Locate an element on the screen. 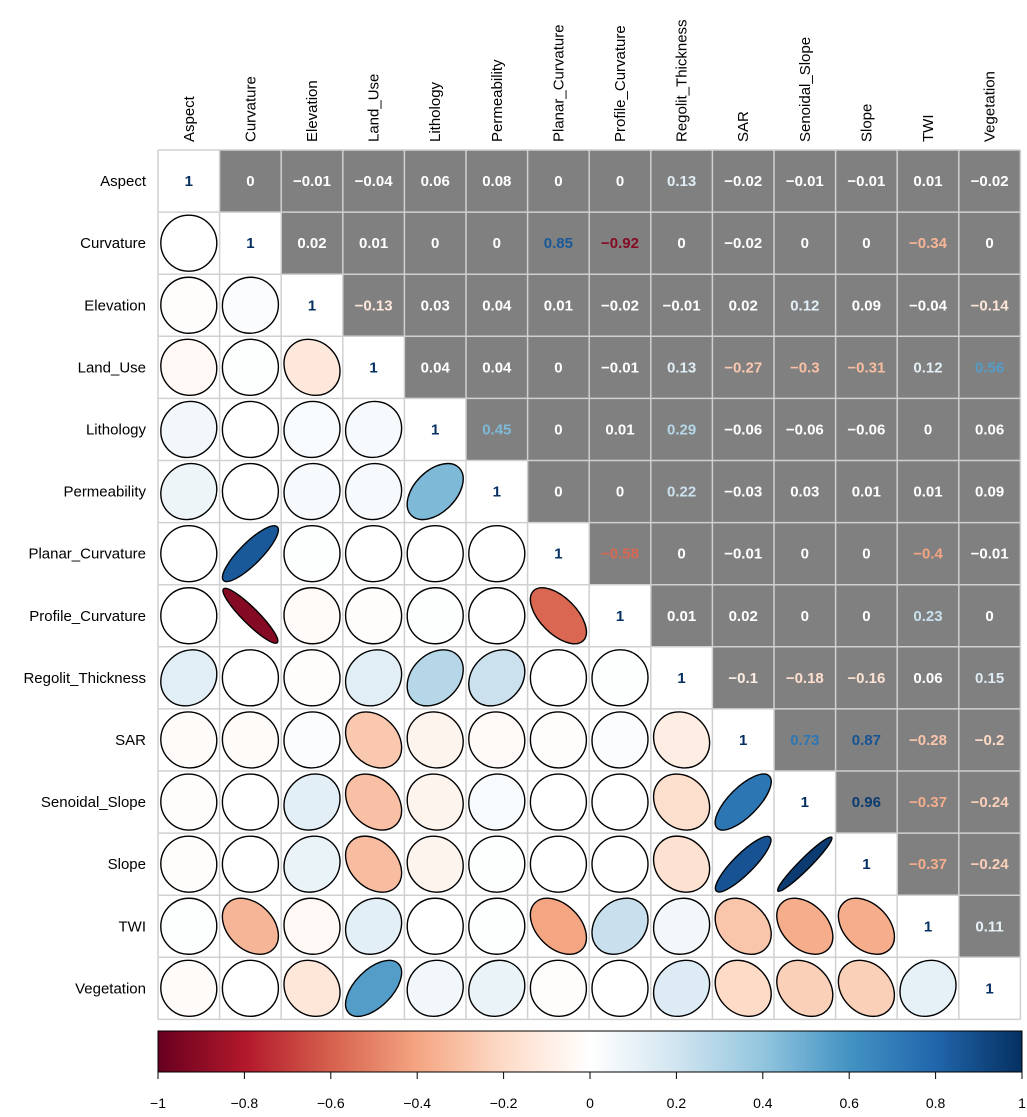 The width and height of the screenshot is (1027, 1117). column-label: SAR is located at coordinates (743, 126).